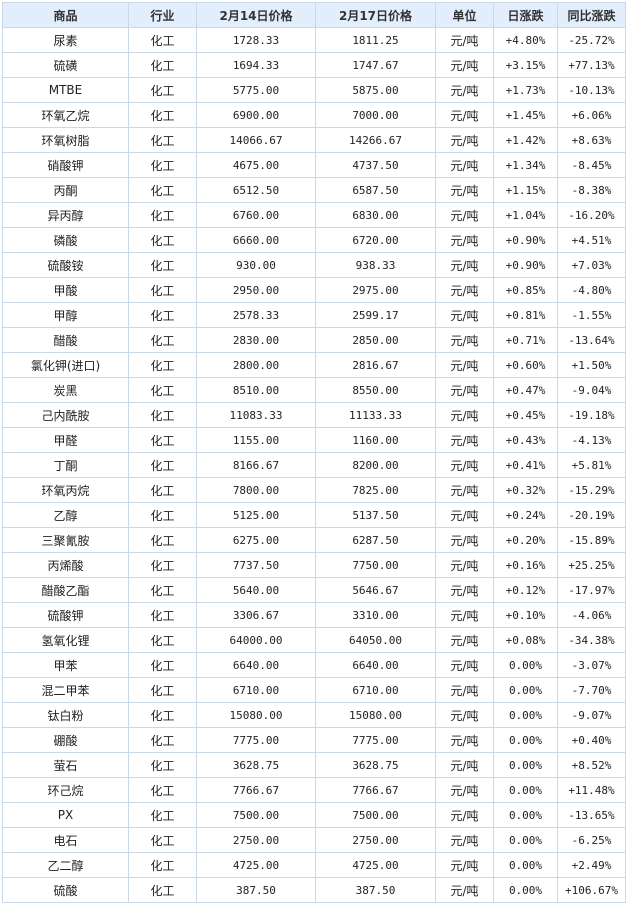 The height and width of the screenshot is (906, 626). Describe the element at coordinates (375, 515) in the screenshot. I see `price-feb17-cell: 5137.50` at that location.